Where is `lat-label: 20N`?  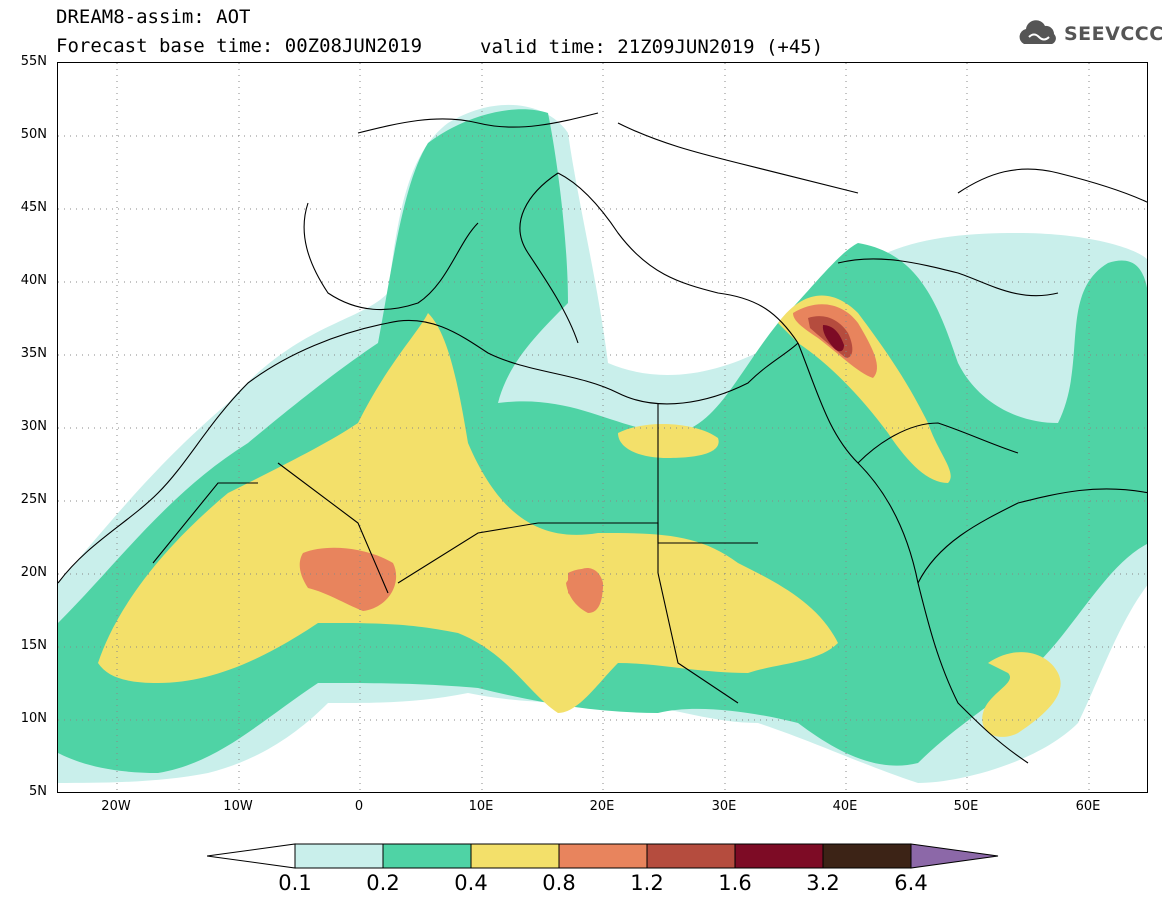
lat-label: 20N is located at coordinates (33, 572).